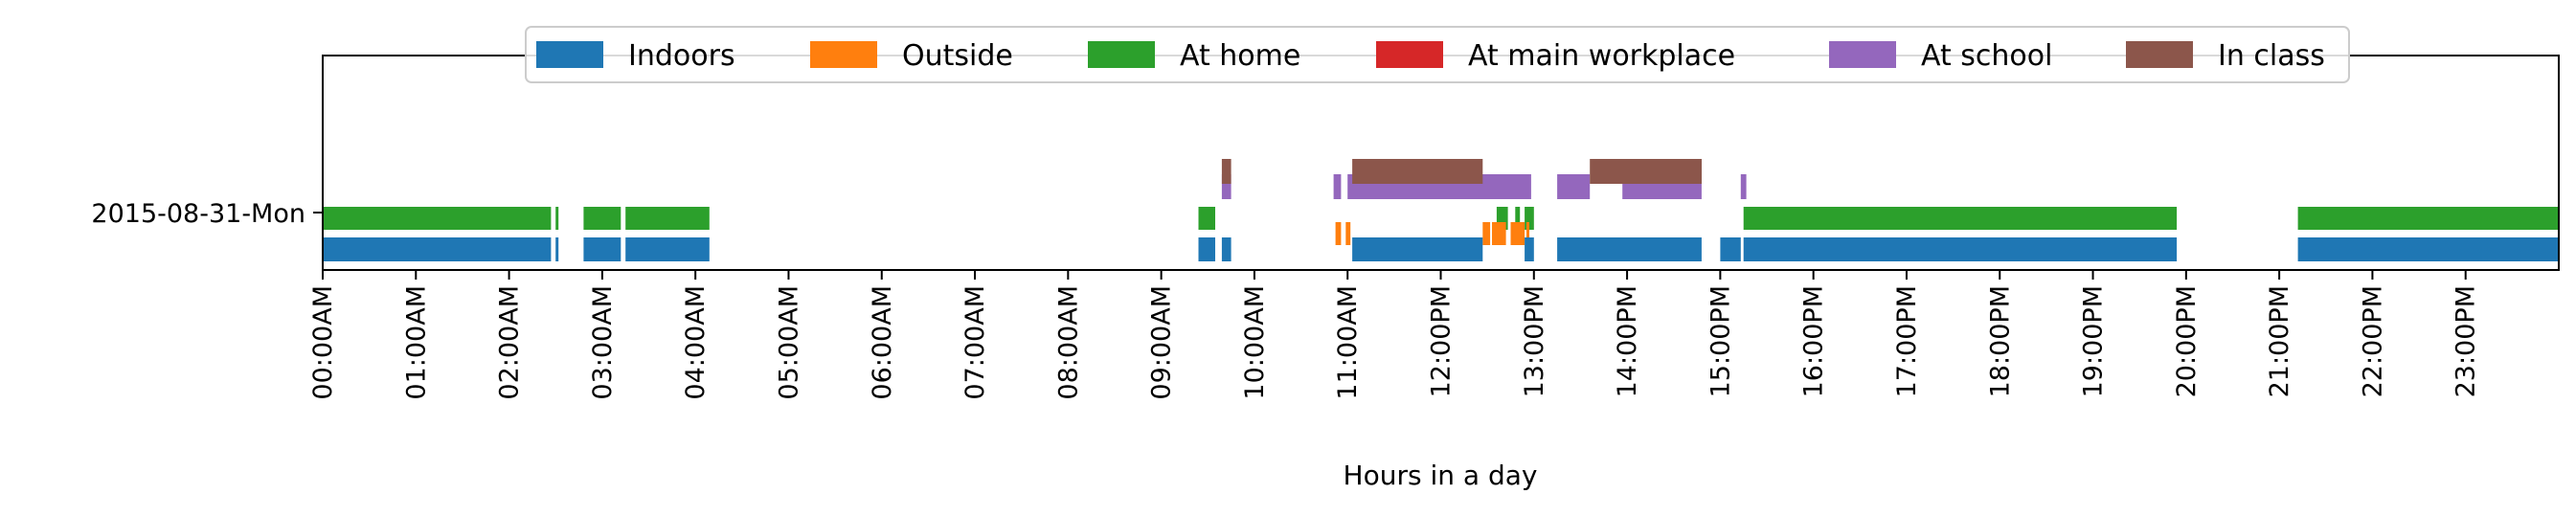 Image resolution: width=2576 pixels, height=517 pixels. I want to click on x-tick-label: 14:00PM, so click(1627, 341).